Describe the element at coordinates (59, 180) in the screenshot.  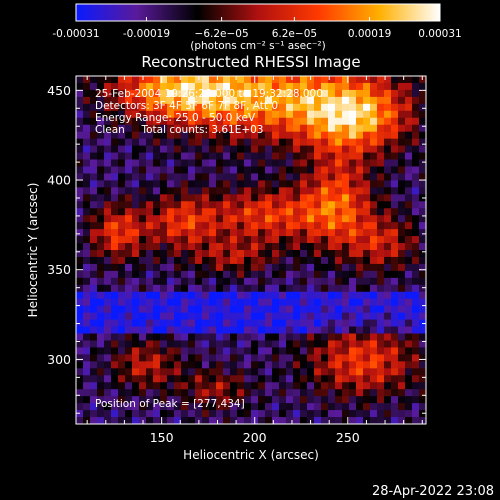
I see `y-tick-label: 400` at that location.